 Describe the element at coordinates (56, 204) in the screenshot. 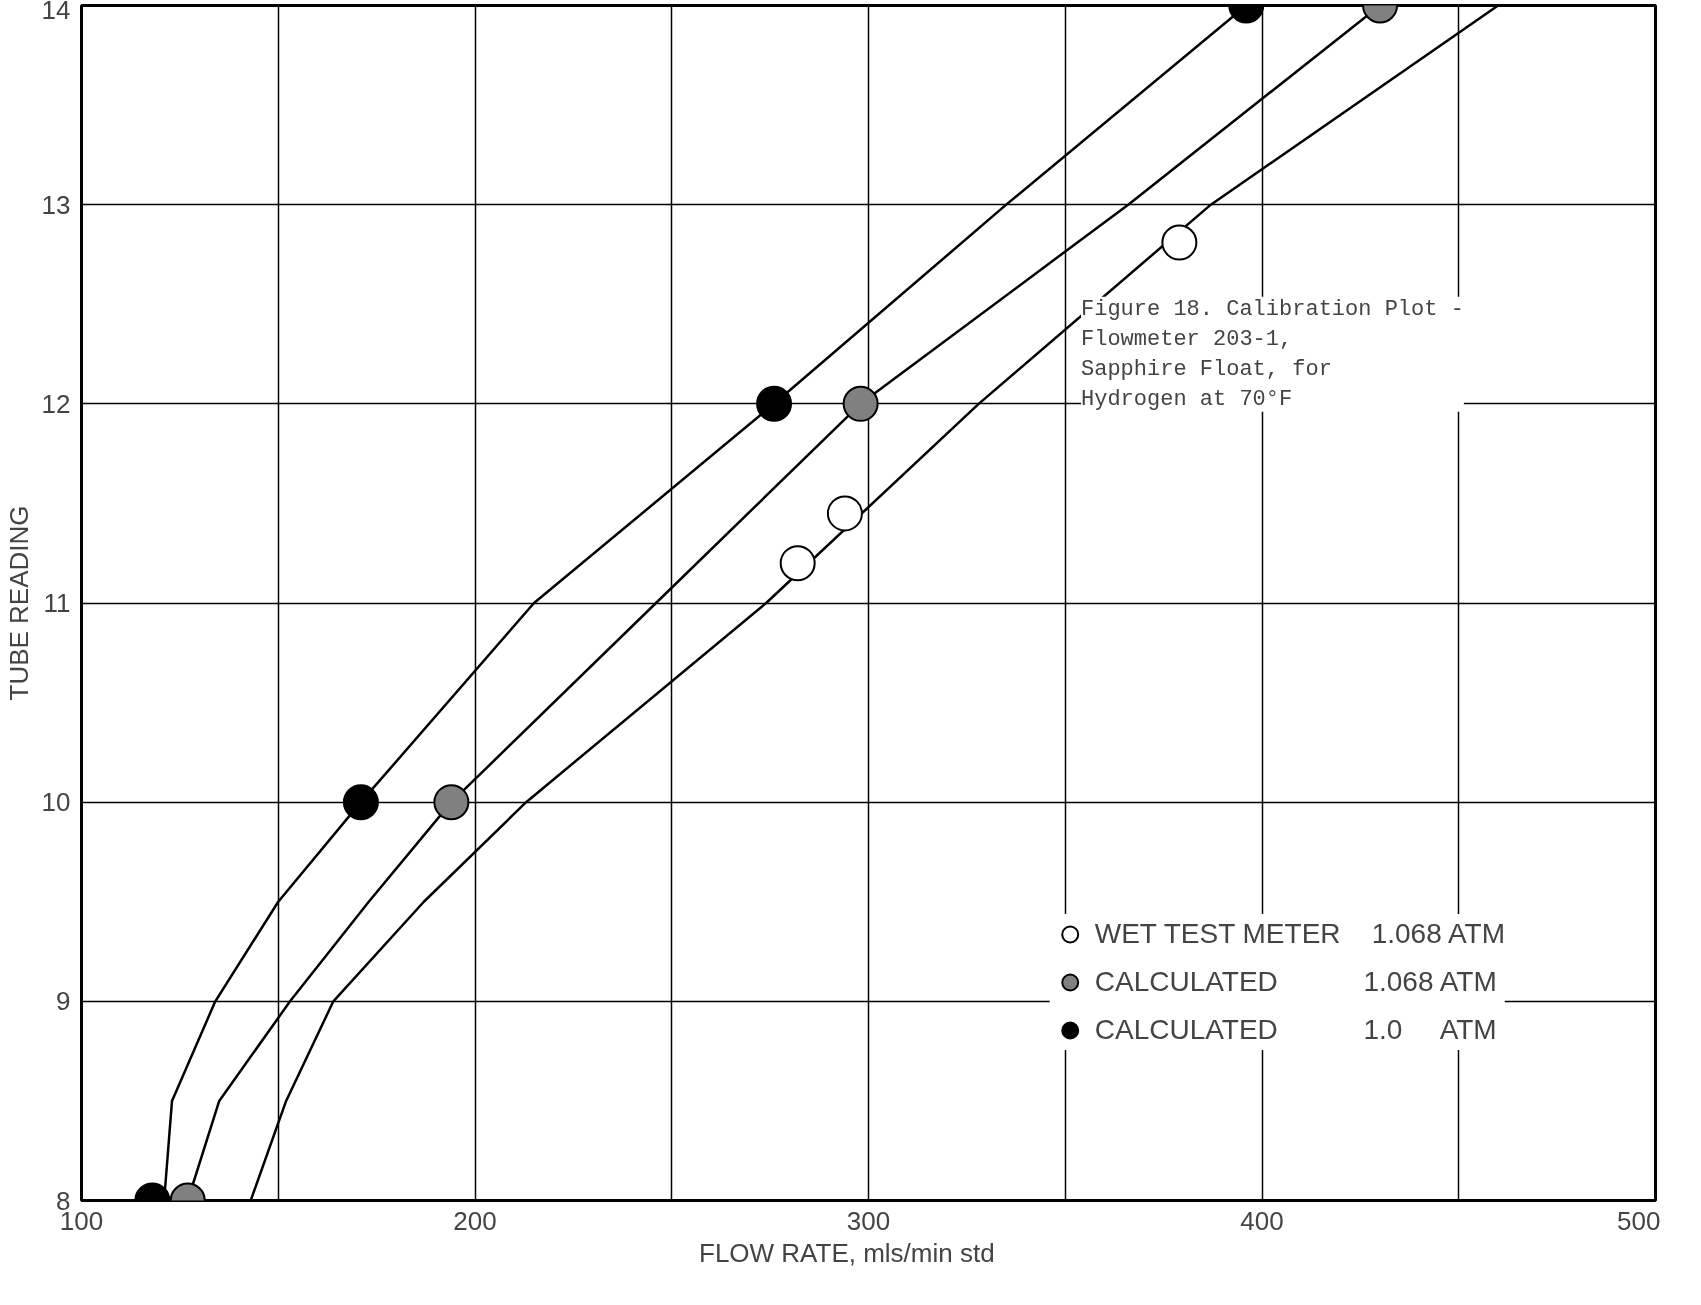

I see `y-tick-label: 13` at that location.